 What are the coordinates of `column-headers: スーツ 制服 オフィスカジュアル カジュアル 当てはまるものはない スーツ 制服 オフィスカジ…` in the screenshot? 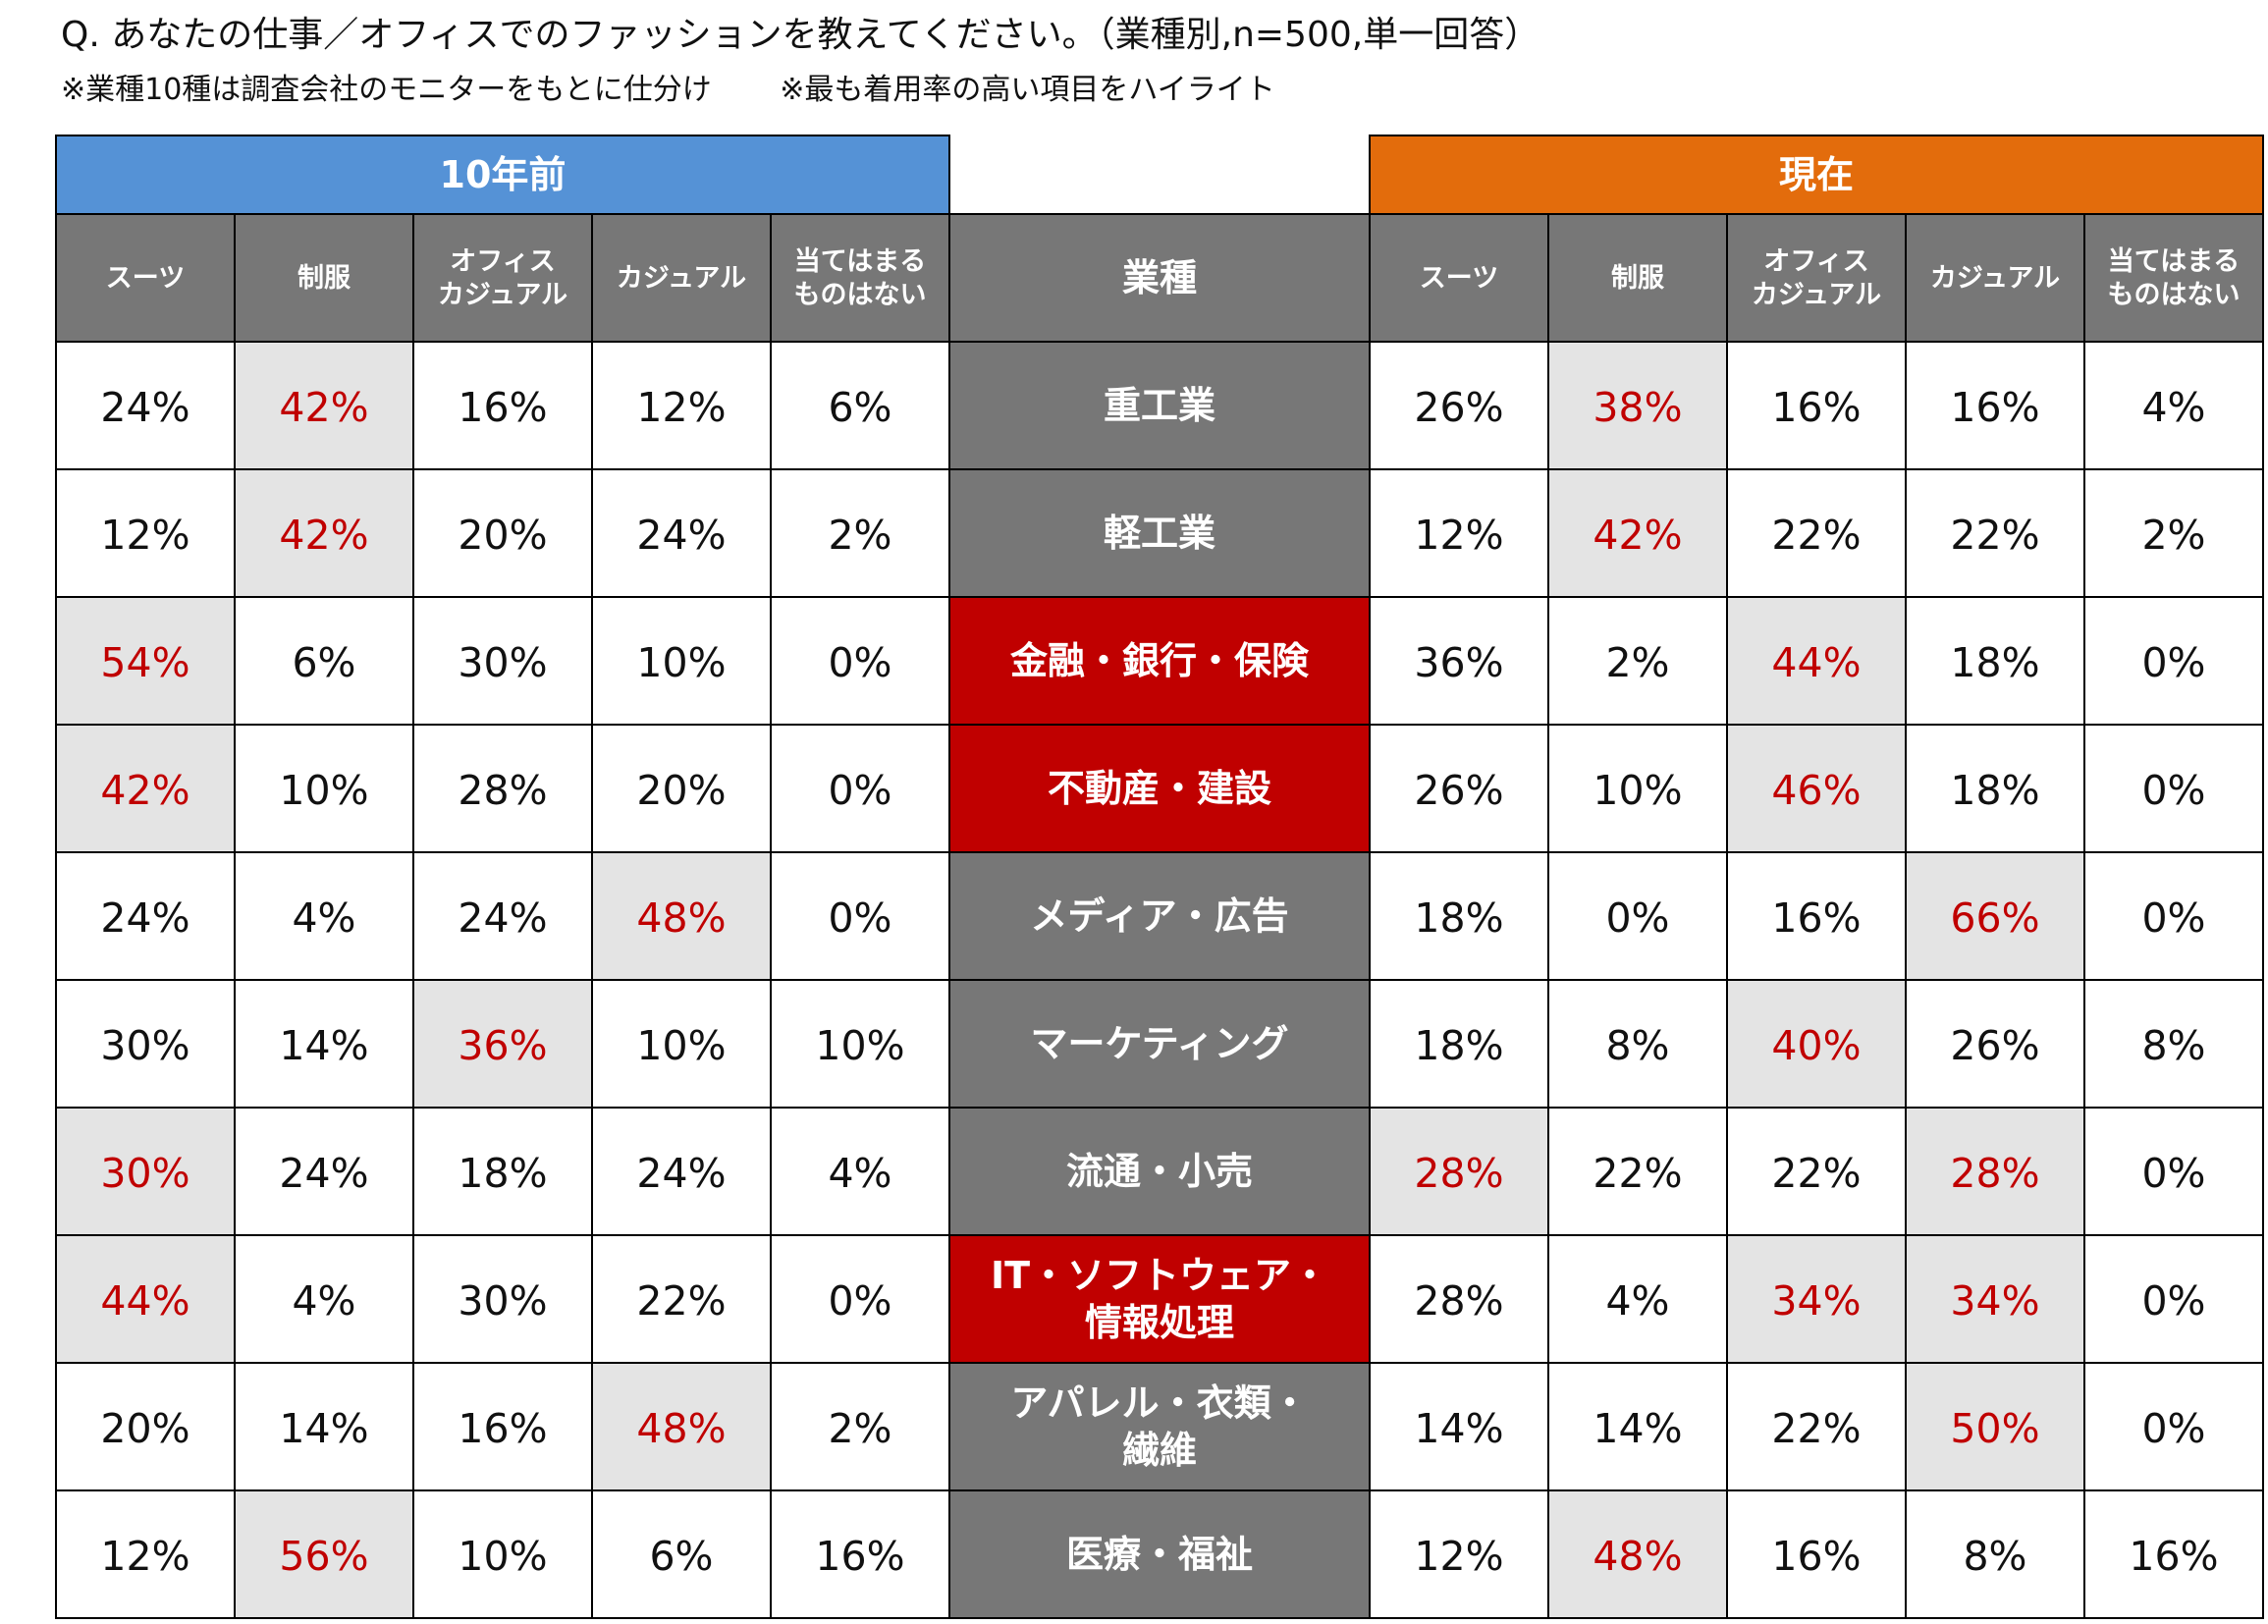 It's located at (1160, 278).